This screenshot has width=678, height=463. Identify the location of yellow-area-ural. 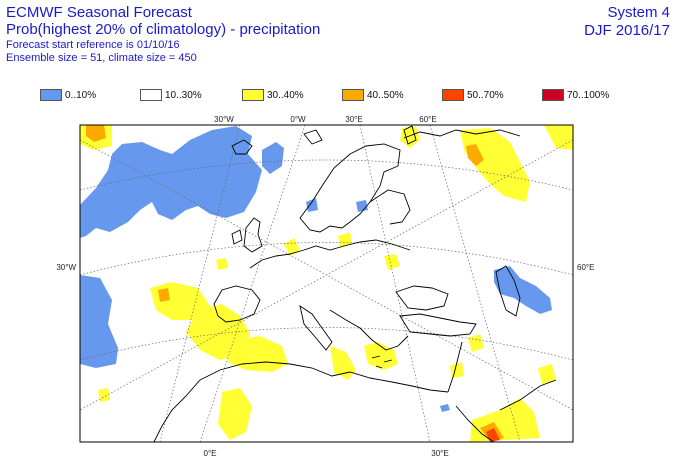
(495, 165).